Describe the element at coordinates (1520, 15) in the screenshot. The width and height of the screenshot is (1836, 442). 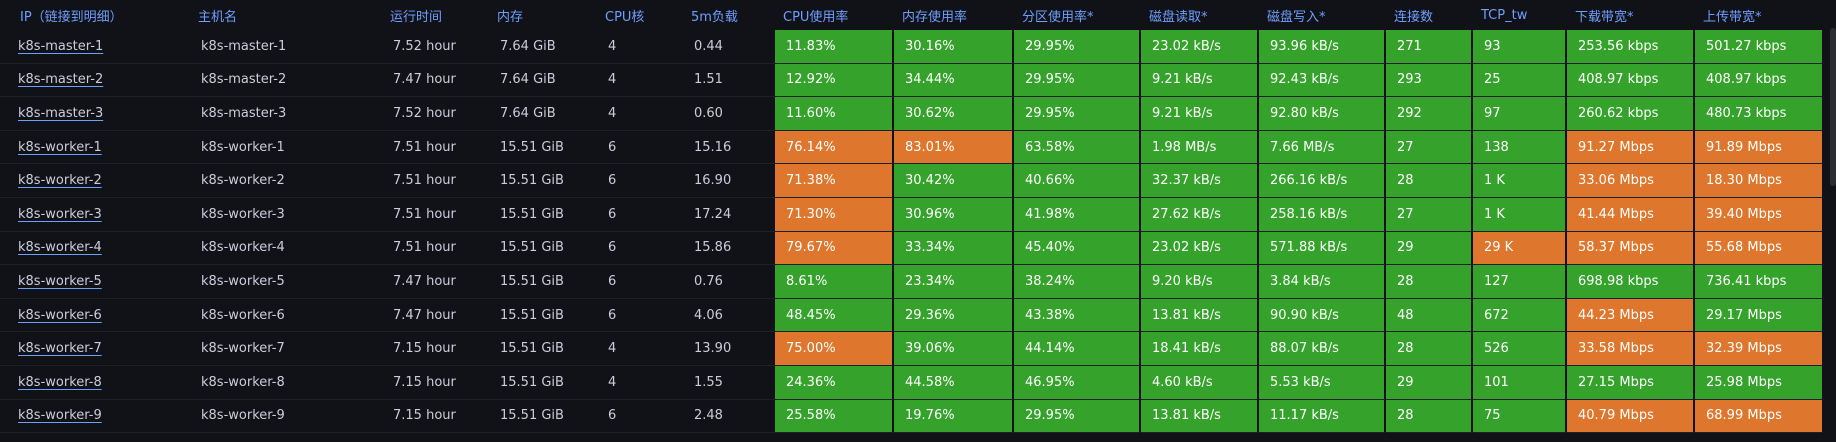
I see `column-header-tcp-tw: TCP_tw` at that location.